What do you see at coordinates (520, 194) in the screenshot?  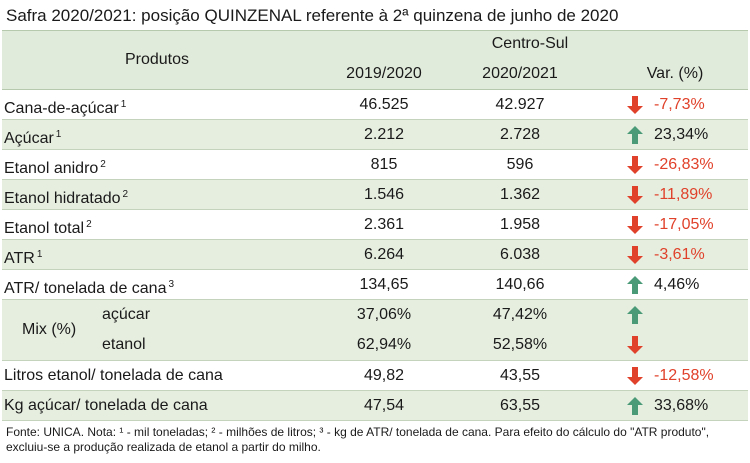 I see `value-2020-2021: 1.362` at bounding box center [520, 194].